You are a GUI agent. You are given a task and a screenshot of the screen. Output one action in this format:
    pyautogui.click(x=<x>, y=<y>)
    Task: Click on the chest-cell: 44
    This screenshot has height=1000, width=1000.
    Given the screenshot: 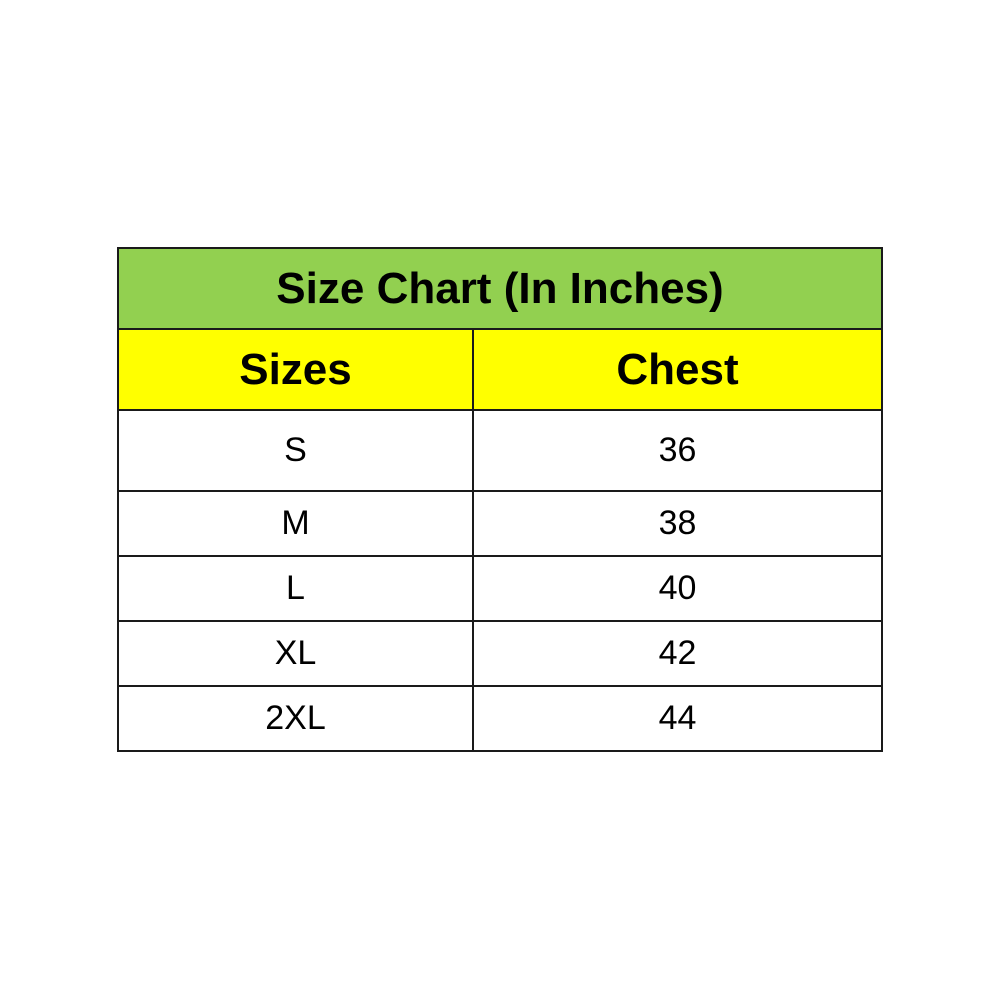 What is the action you would take?
    pyautogui.click(x=677, y=718)
    